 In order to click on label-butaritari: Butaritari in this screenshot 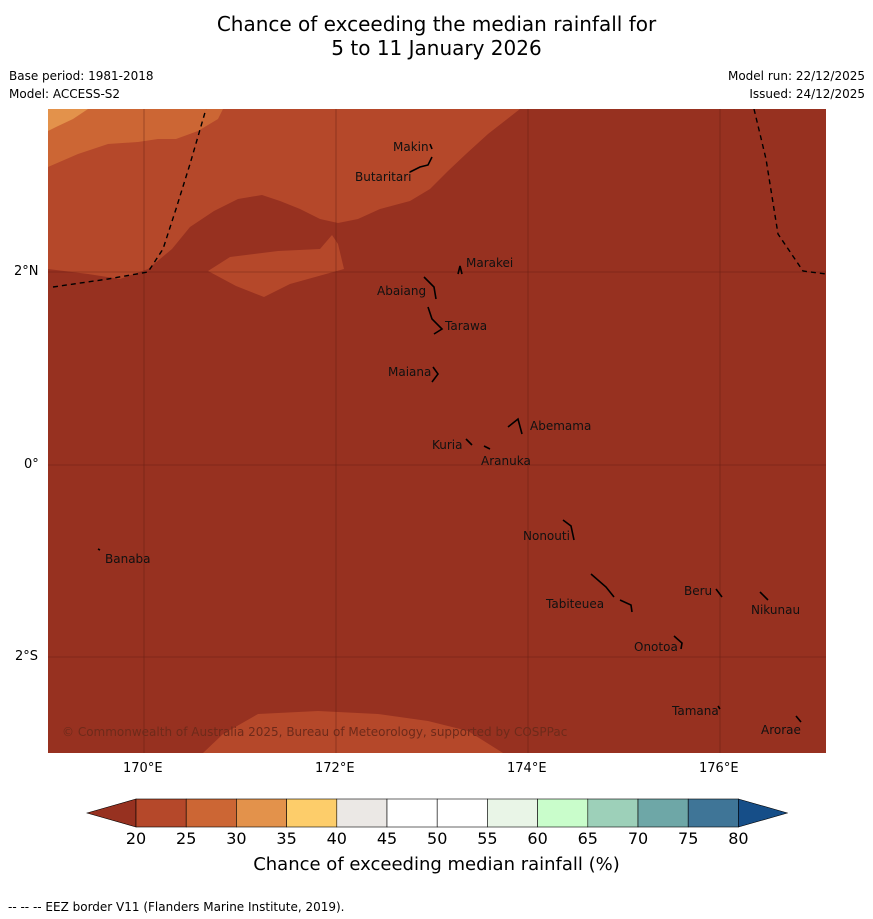, I will do `click(383, 177)`.